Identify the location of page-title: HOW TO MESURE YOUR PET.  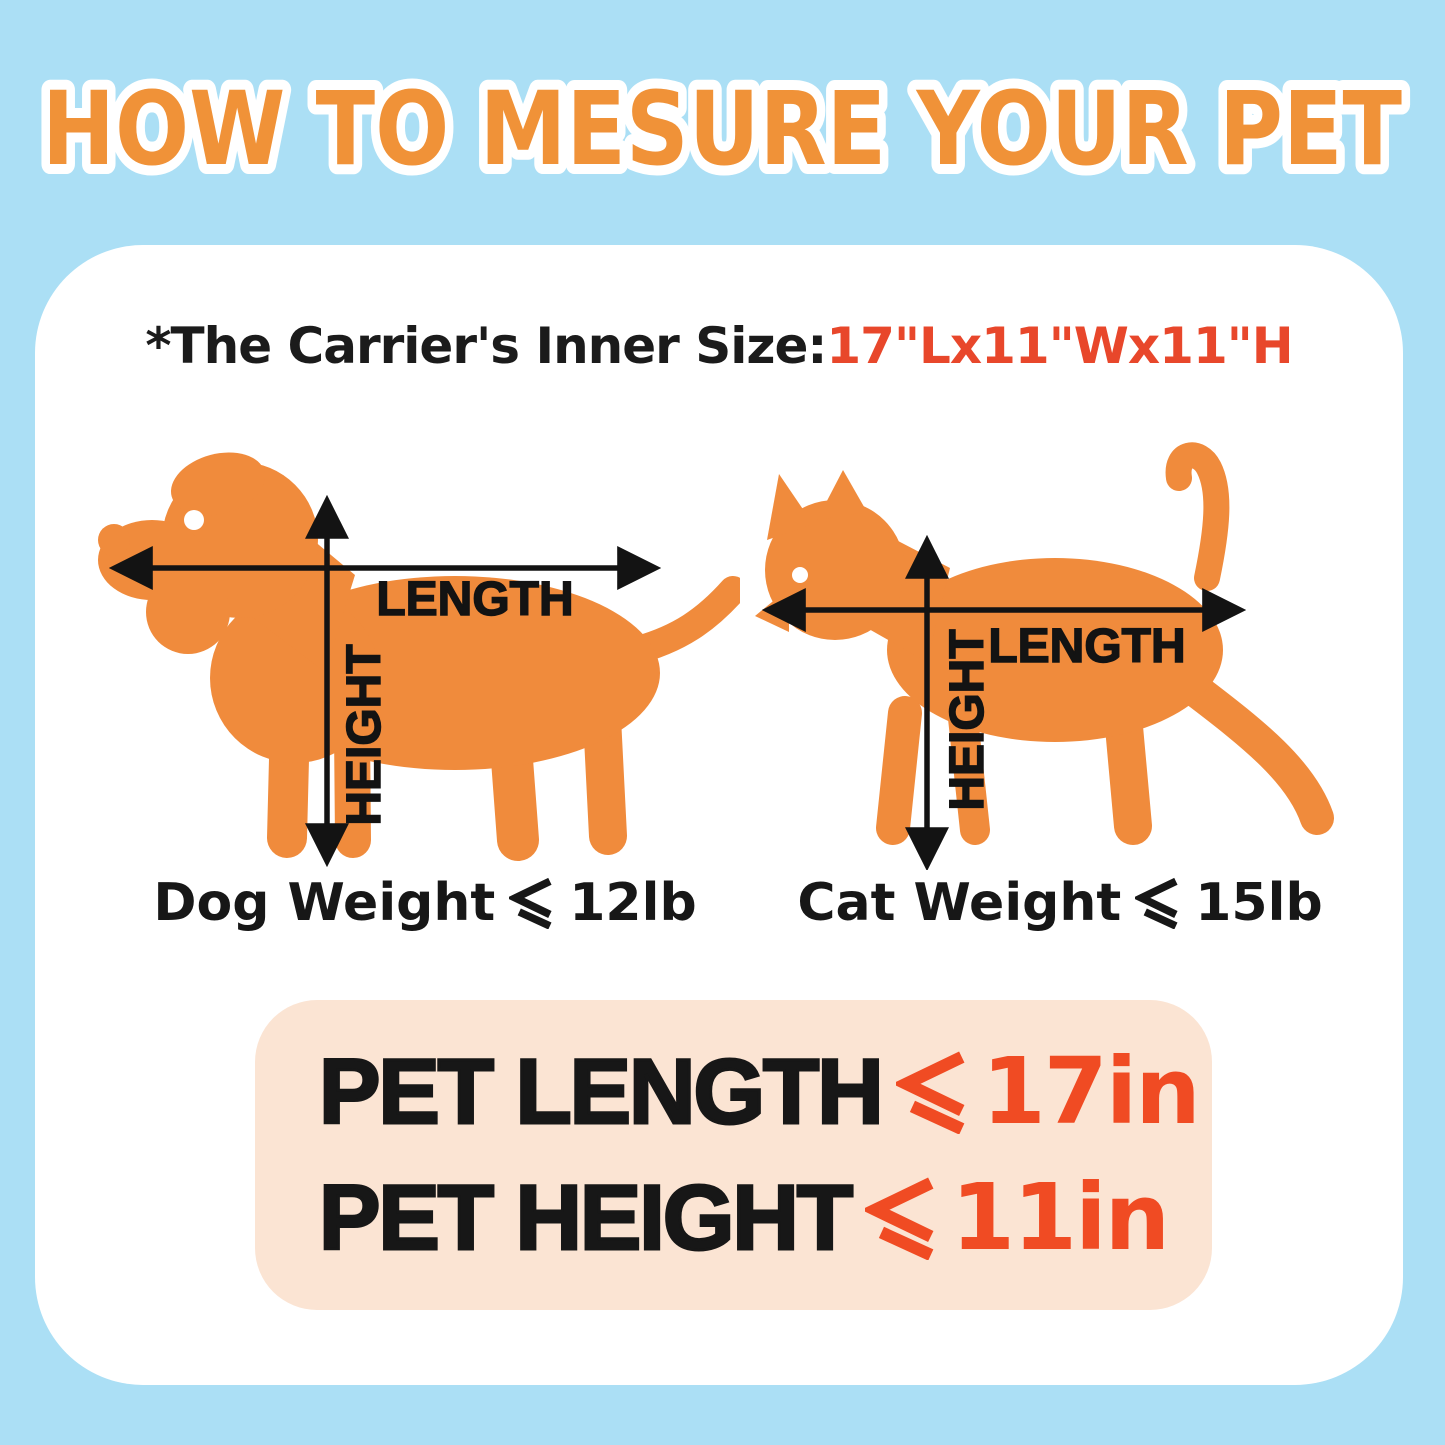
(722, 129).